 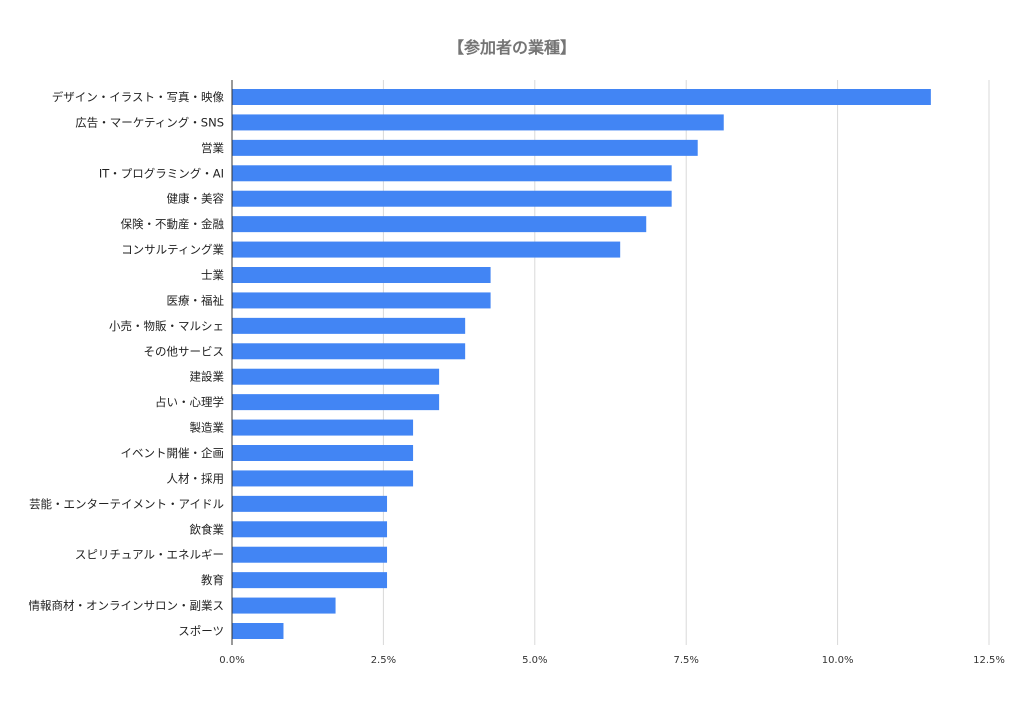 What do you see at coordinates (212, 580) in the screenshot?
I see `category-label: 教育` at bounding box center [212, 580].